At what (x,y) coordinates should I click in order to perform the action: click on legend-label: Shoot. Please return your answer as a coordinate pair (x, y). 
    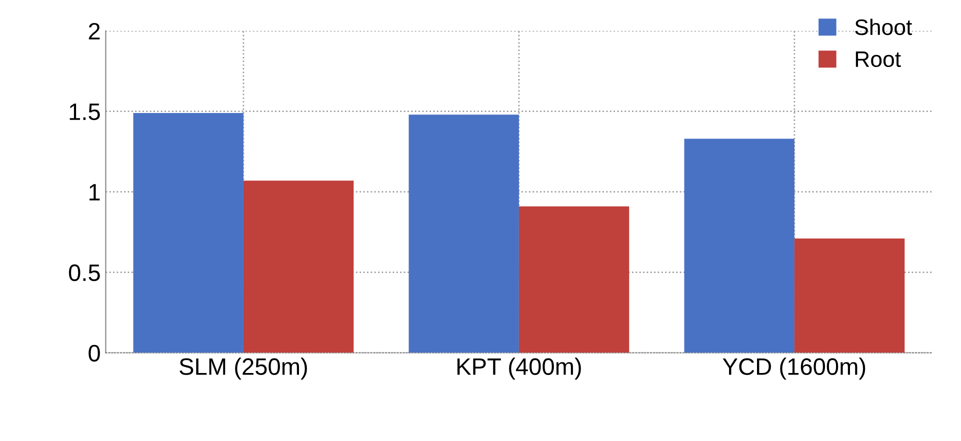
    Looking at the image, I should click on (883, 27).